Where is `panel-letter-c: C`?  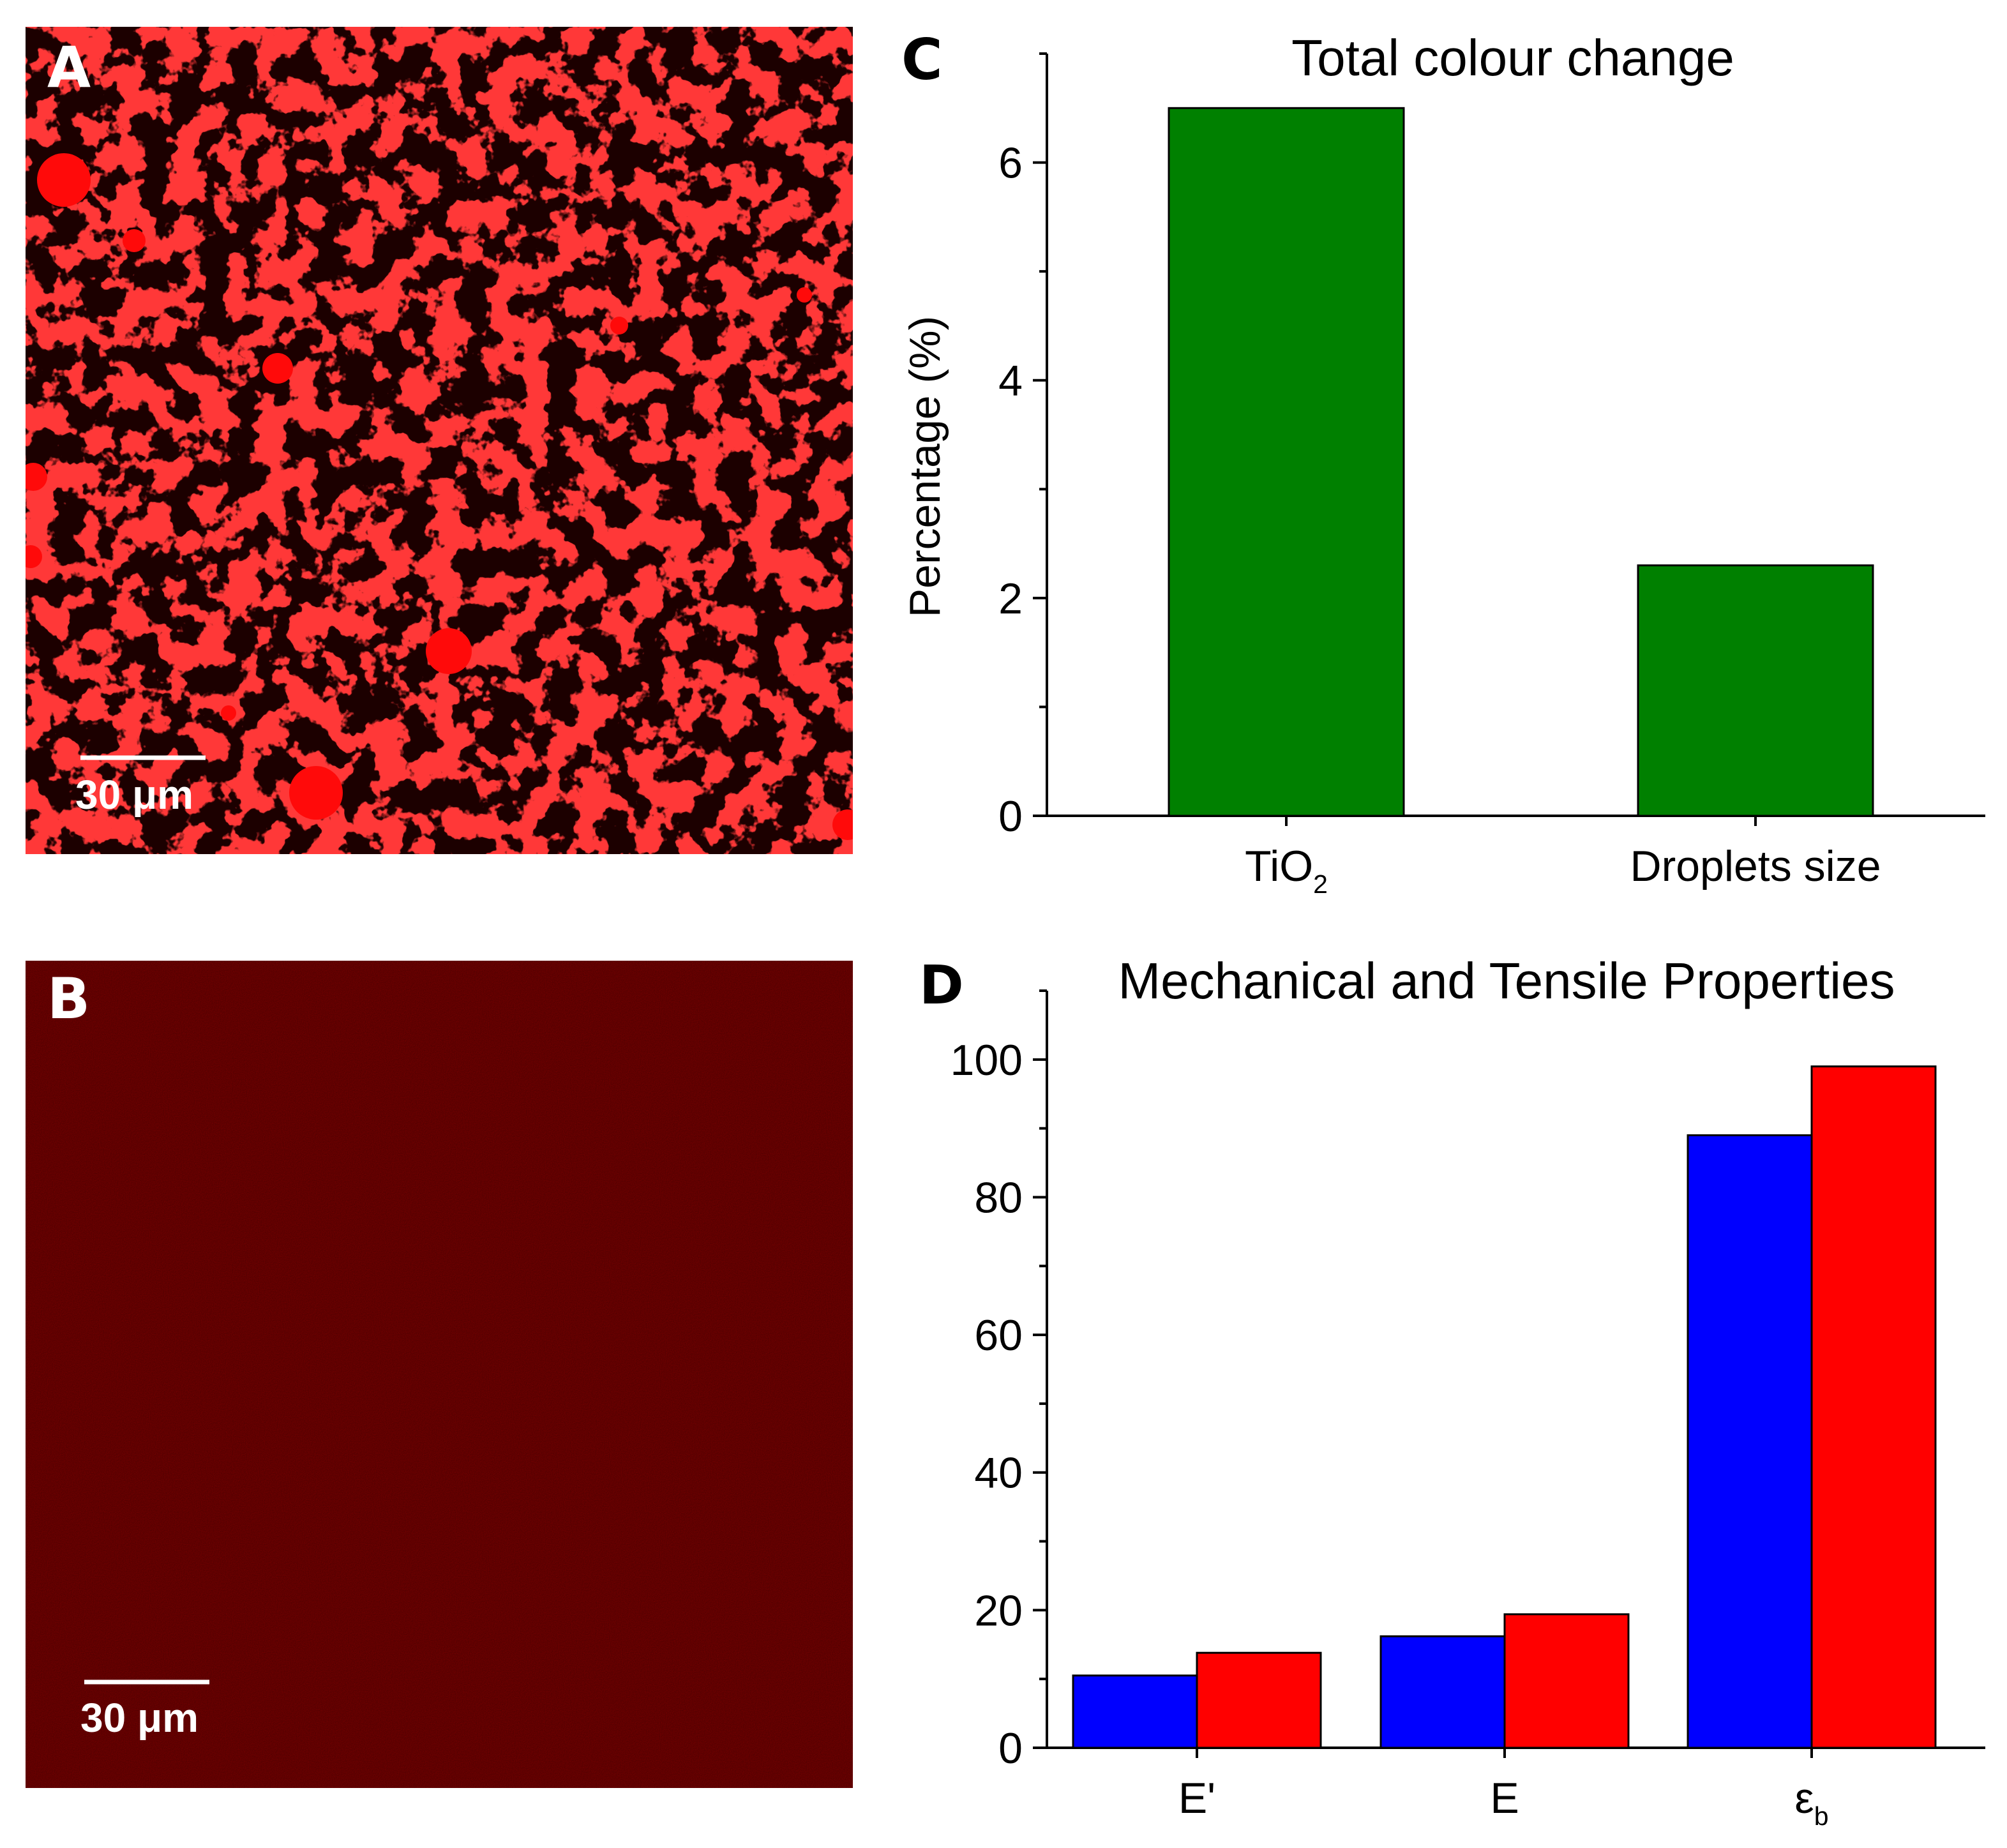 panel-letter-c: C is located at coordinates (922, 60).